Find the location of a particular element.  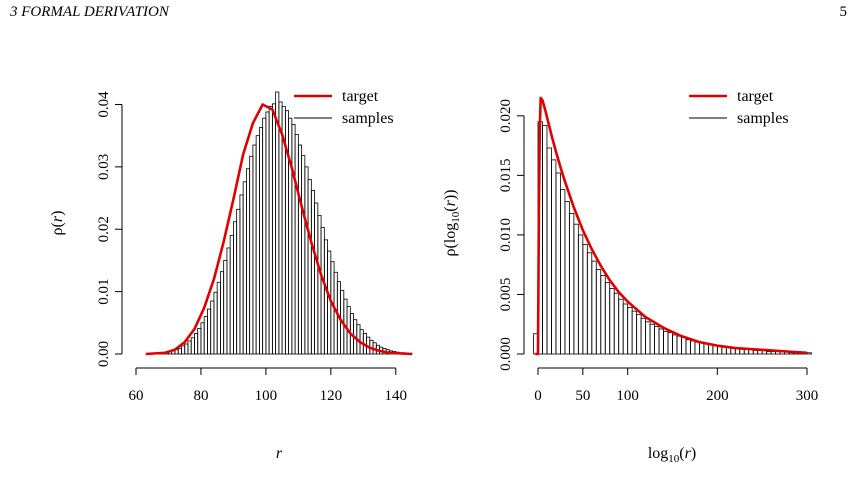

y-tick-label: 0.00 is located at coordinates (104, 354).